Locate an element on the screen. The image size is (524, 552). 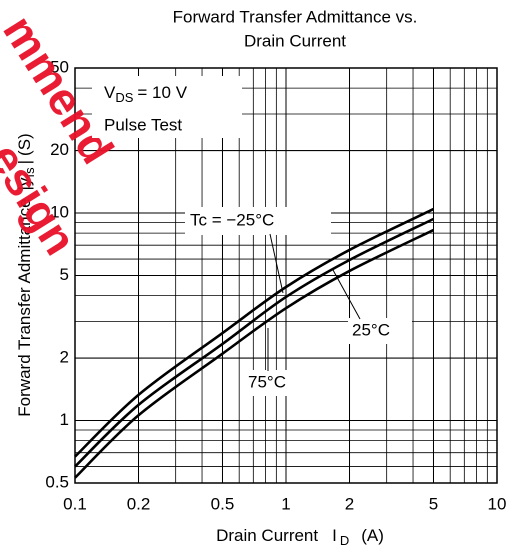
condition-subscript: DS is located at coordinates (124, 97).